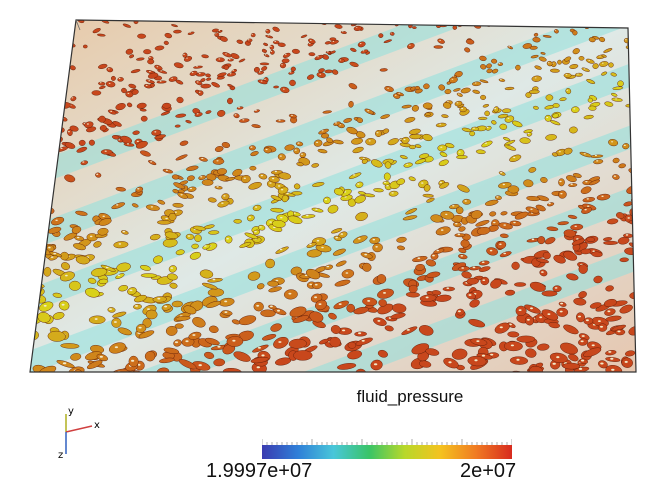  Describe the element at coordinates (387, 449) in the screenshot. I see `scalar-color-bar` at that location.